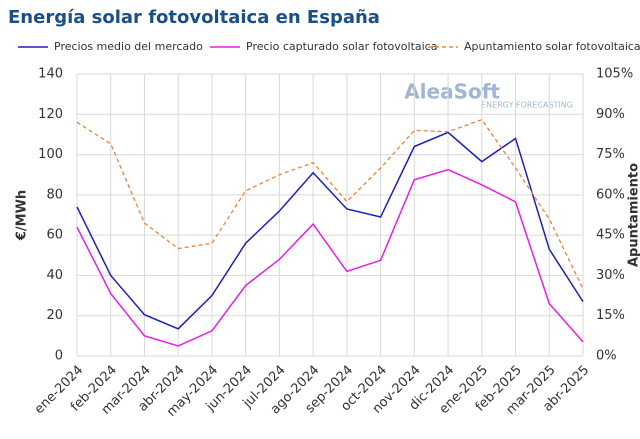  What do you see at coordinates (527, 105) in the screenshot?
I see `watermark-tagline: ENERGY FORECASTING` at bounding box center [527, 105].